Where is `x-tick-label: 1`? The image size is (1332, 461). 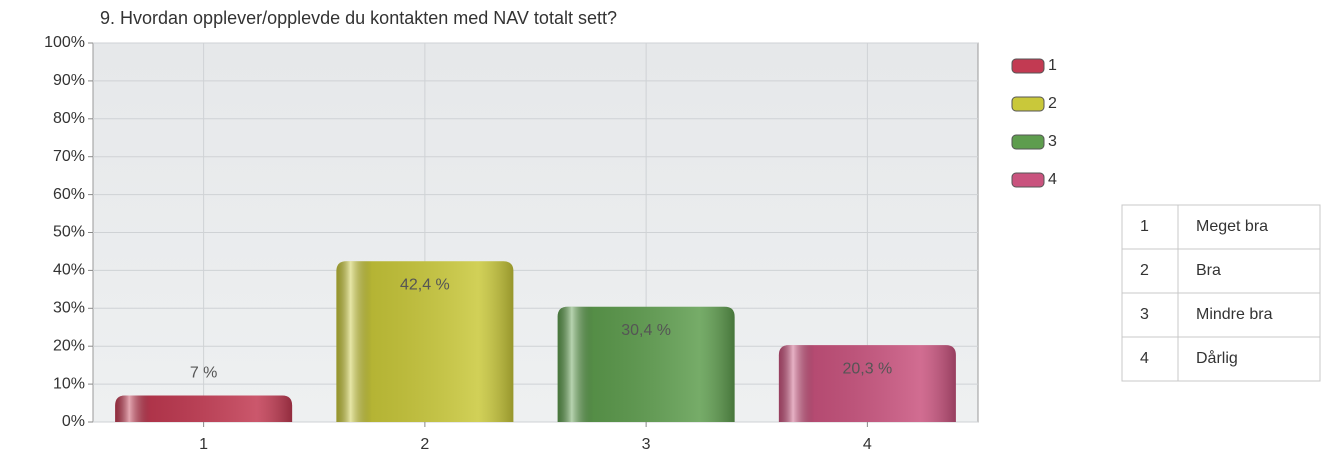 x-tick-label: 1 is located at coordinates (203, 444).